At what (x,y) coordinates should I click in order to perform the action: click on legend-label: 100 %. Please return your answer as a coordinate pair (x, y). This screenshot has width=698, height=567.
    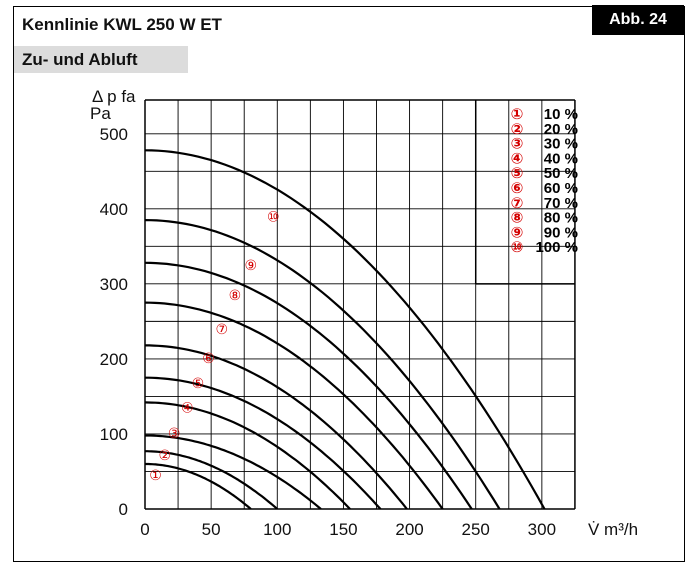
    Looking at the image, I should click on (556, 247).